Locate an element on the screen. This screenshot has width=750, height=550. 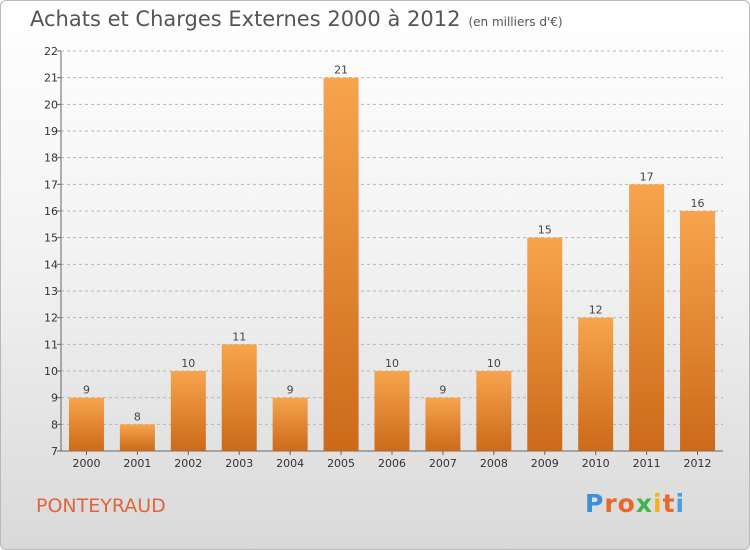
logo-letter: r is located at coordinates (611, 503).